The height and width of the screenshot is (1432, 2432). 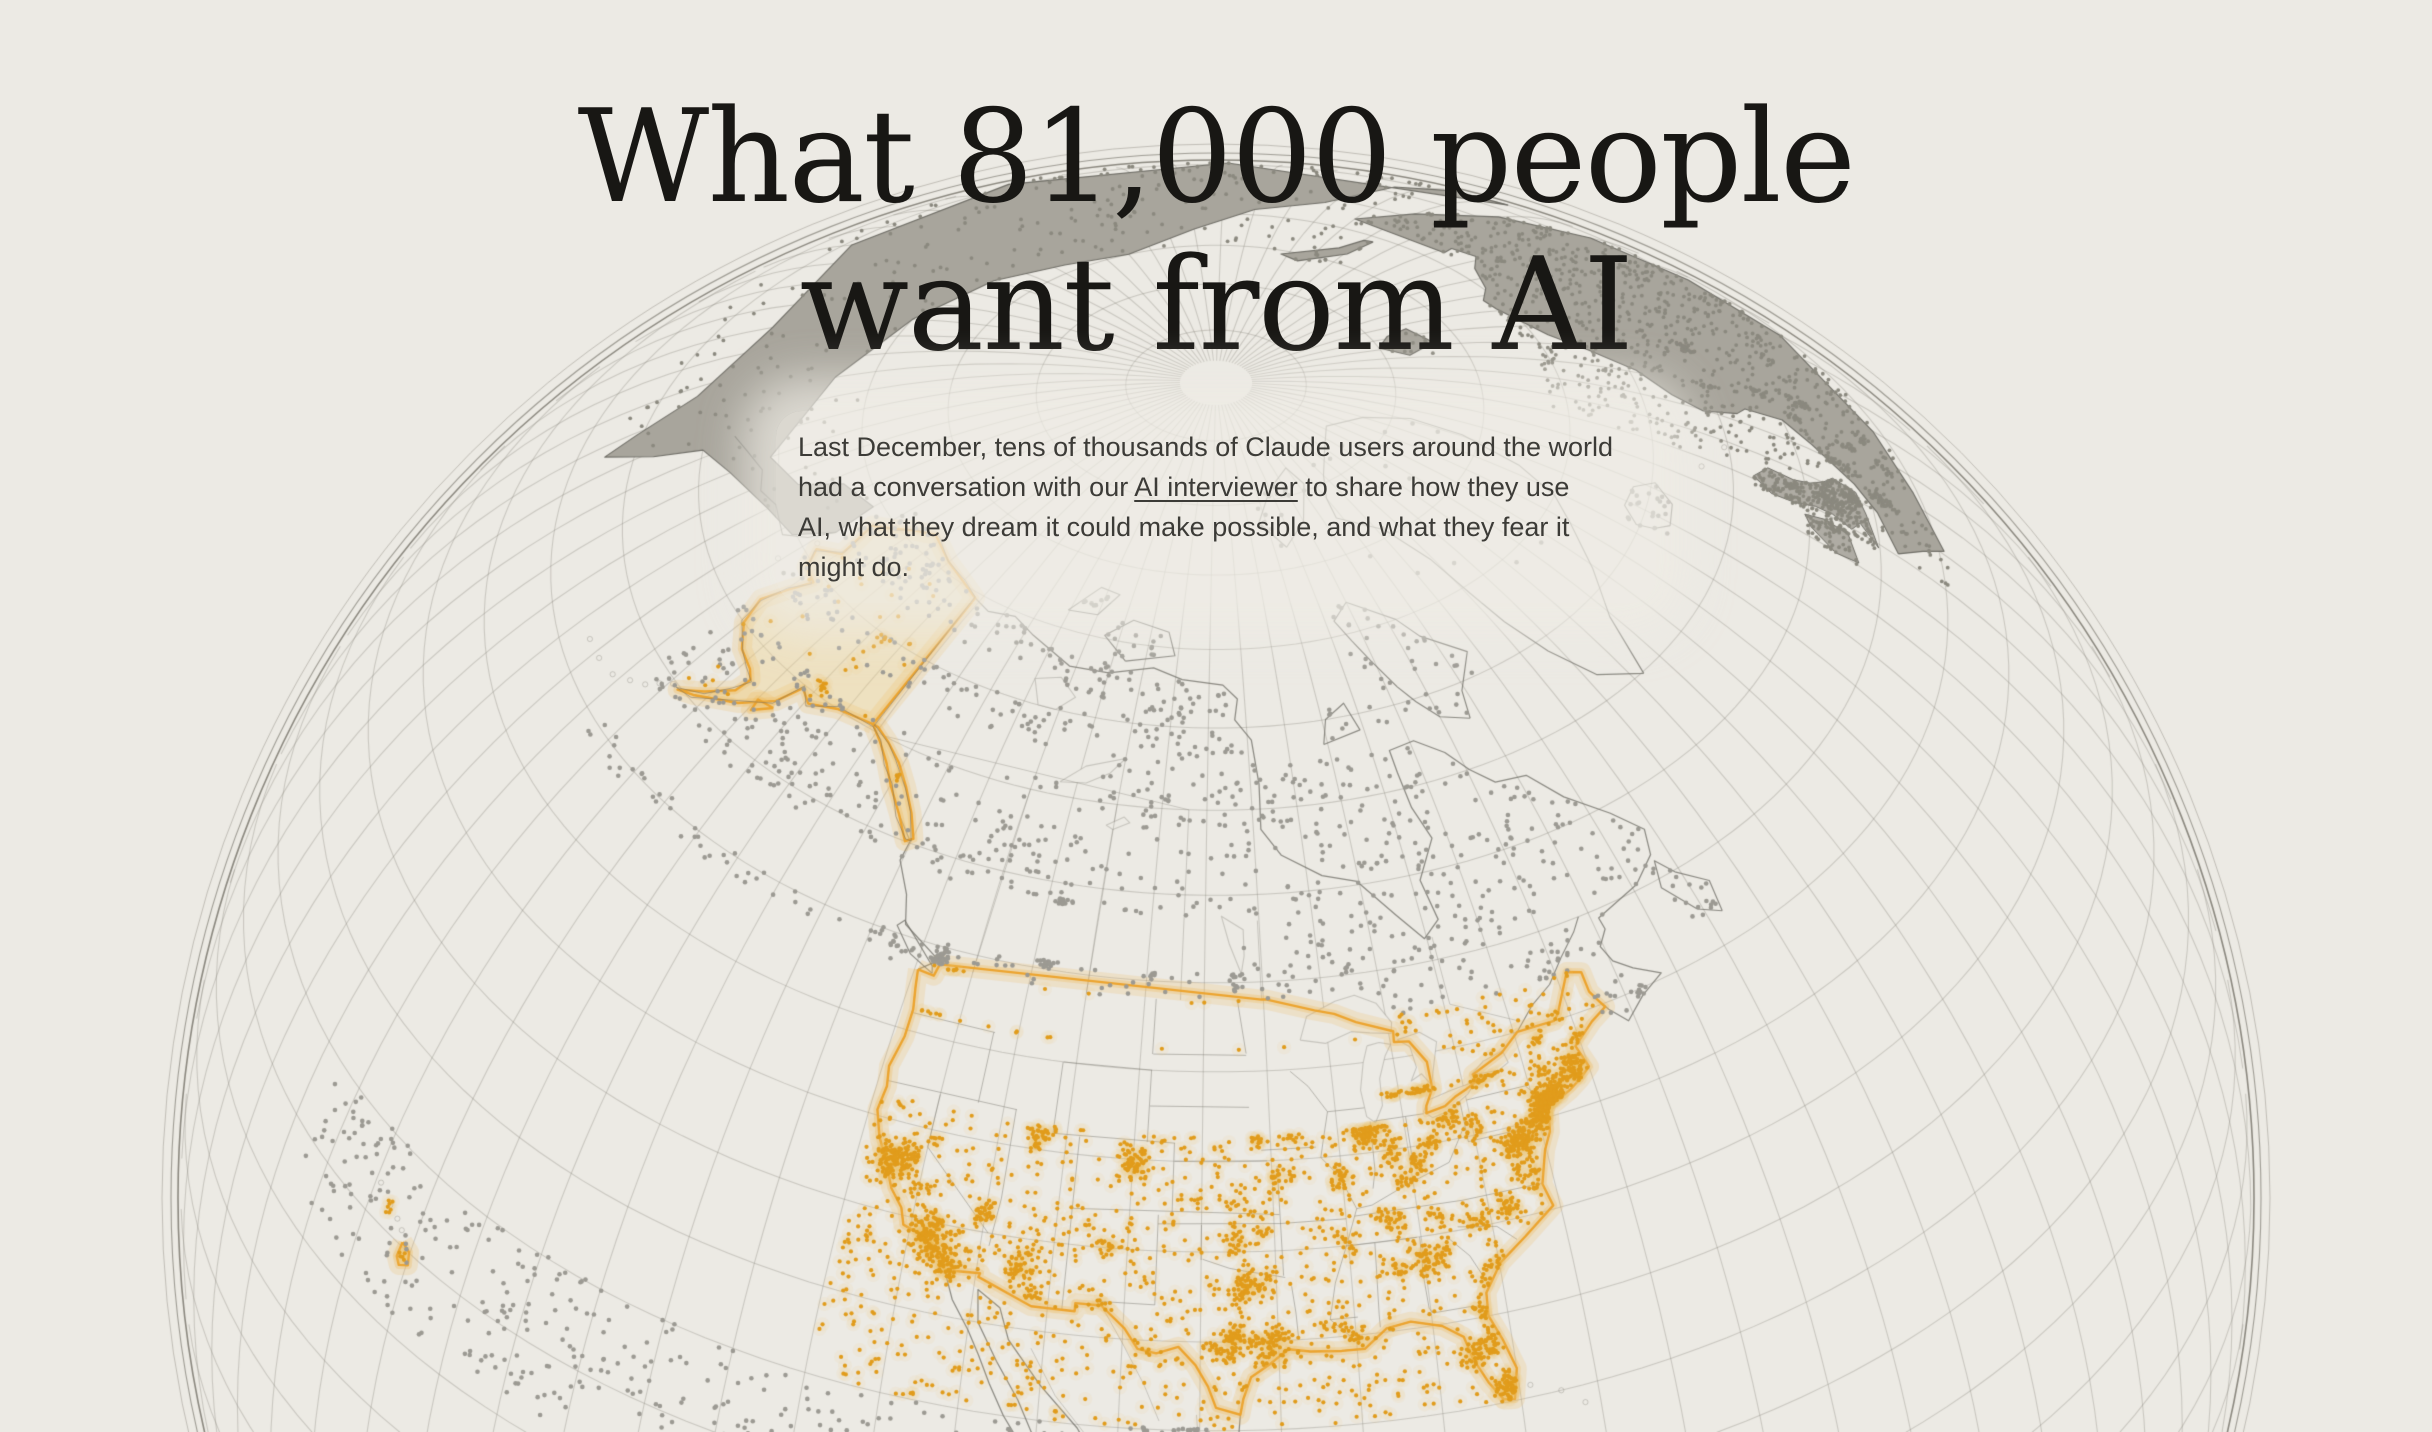 I want to click on ai-interviewer-link: AI interviewer, so click(x=1216, y=486).